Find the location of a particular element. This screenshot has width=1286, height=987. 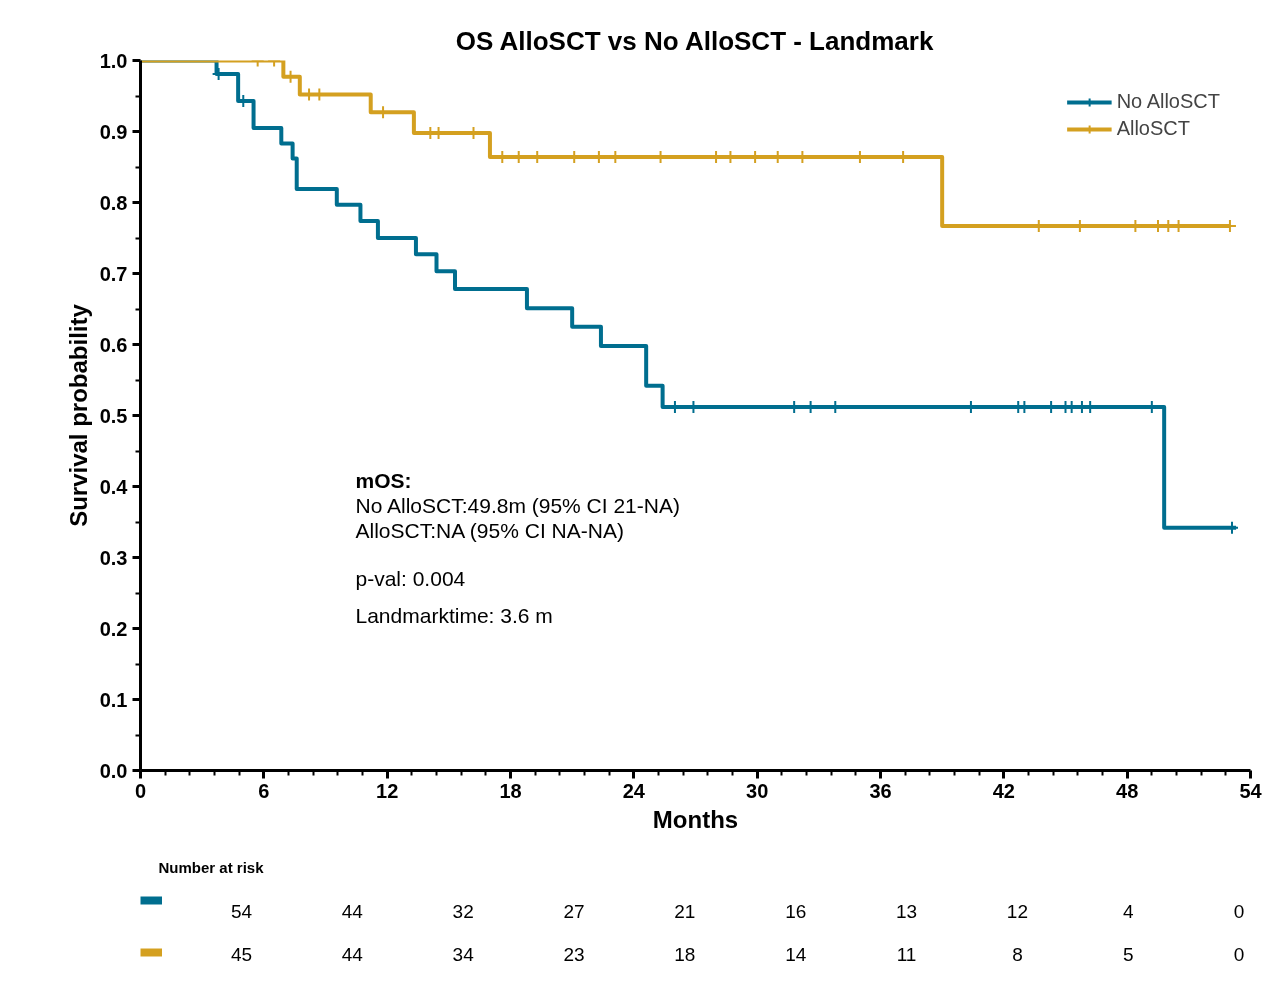

annotation: AlloSCT:NA (95% CI NA-NA) is located at coordinates (489, 530).